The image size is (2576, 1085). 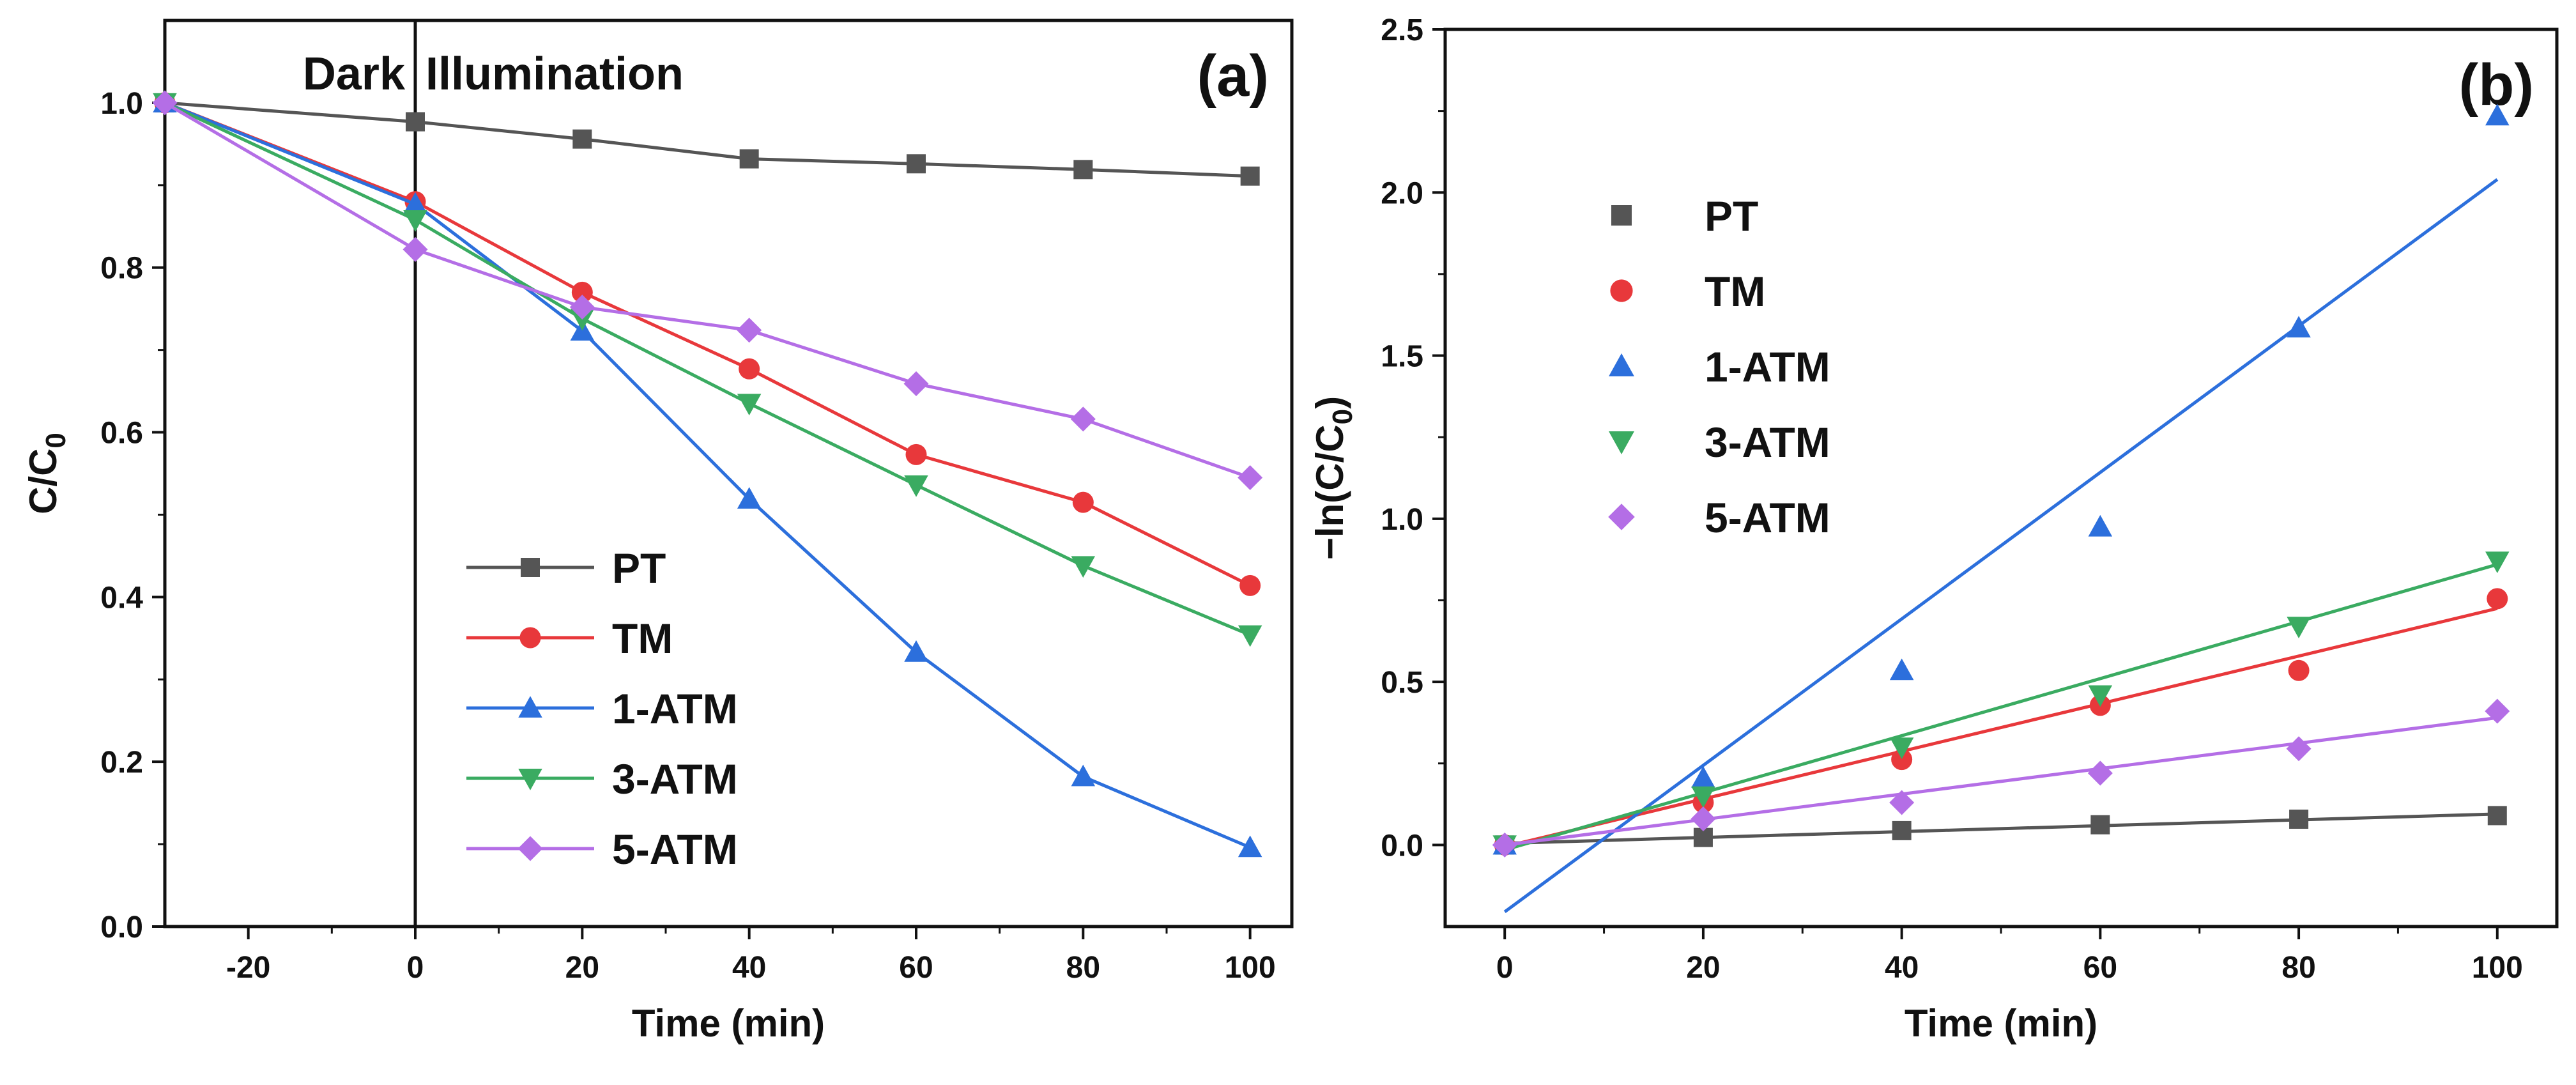 I want to click on y-axis-title-sub: 0, so click(x=56, y=440).